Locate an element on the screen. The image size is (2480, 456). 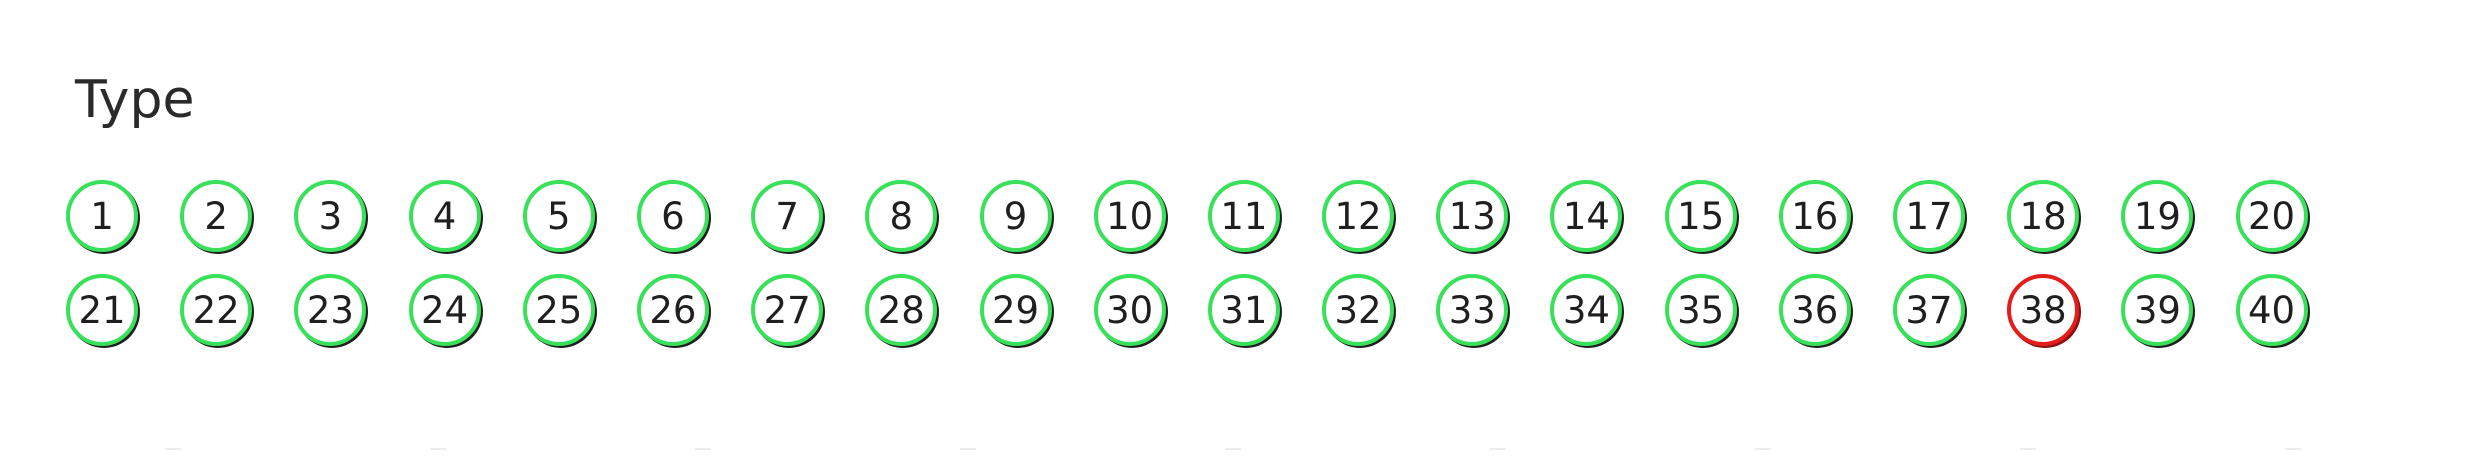
type-number-35: 35 is located at coordinates (1700, 310).